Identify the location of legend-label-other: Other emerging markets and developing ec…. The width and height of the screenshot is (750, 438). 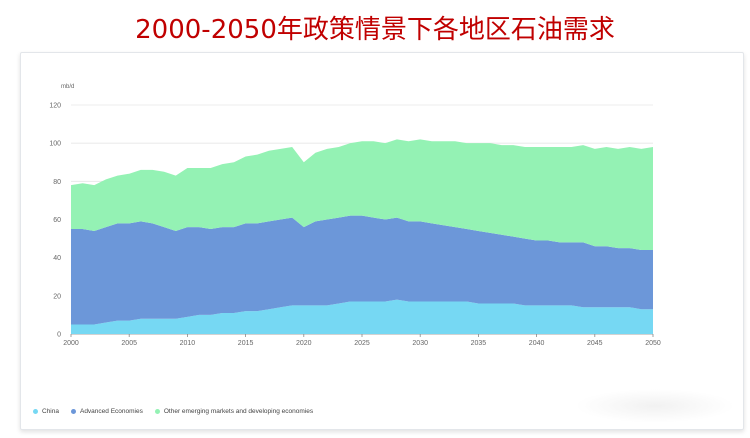
(238, 411).